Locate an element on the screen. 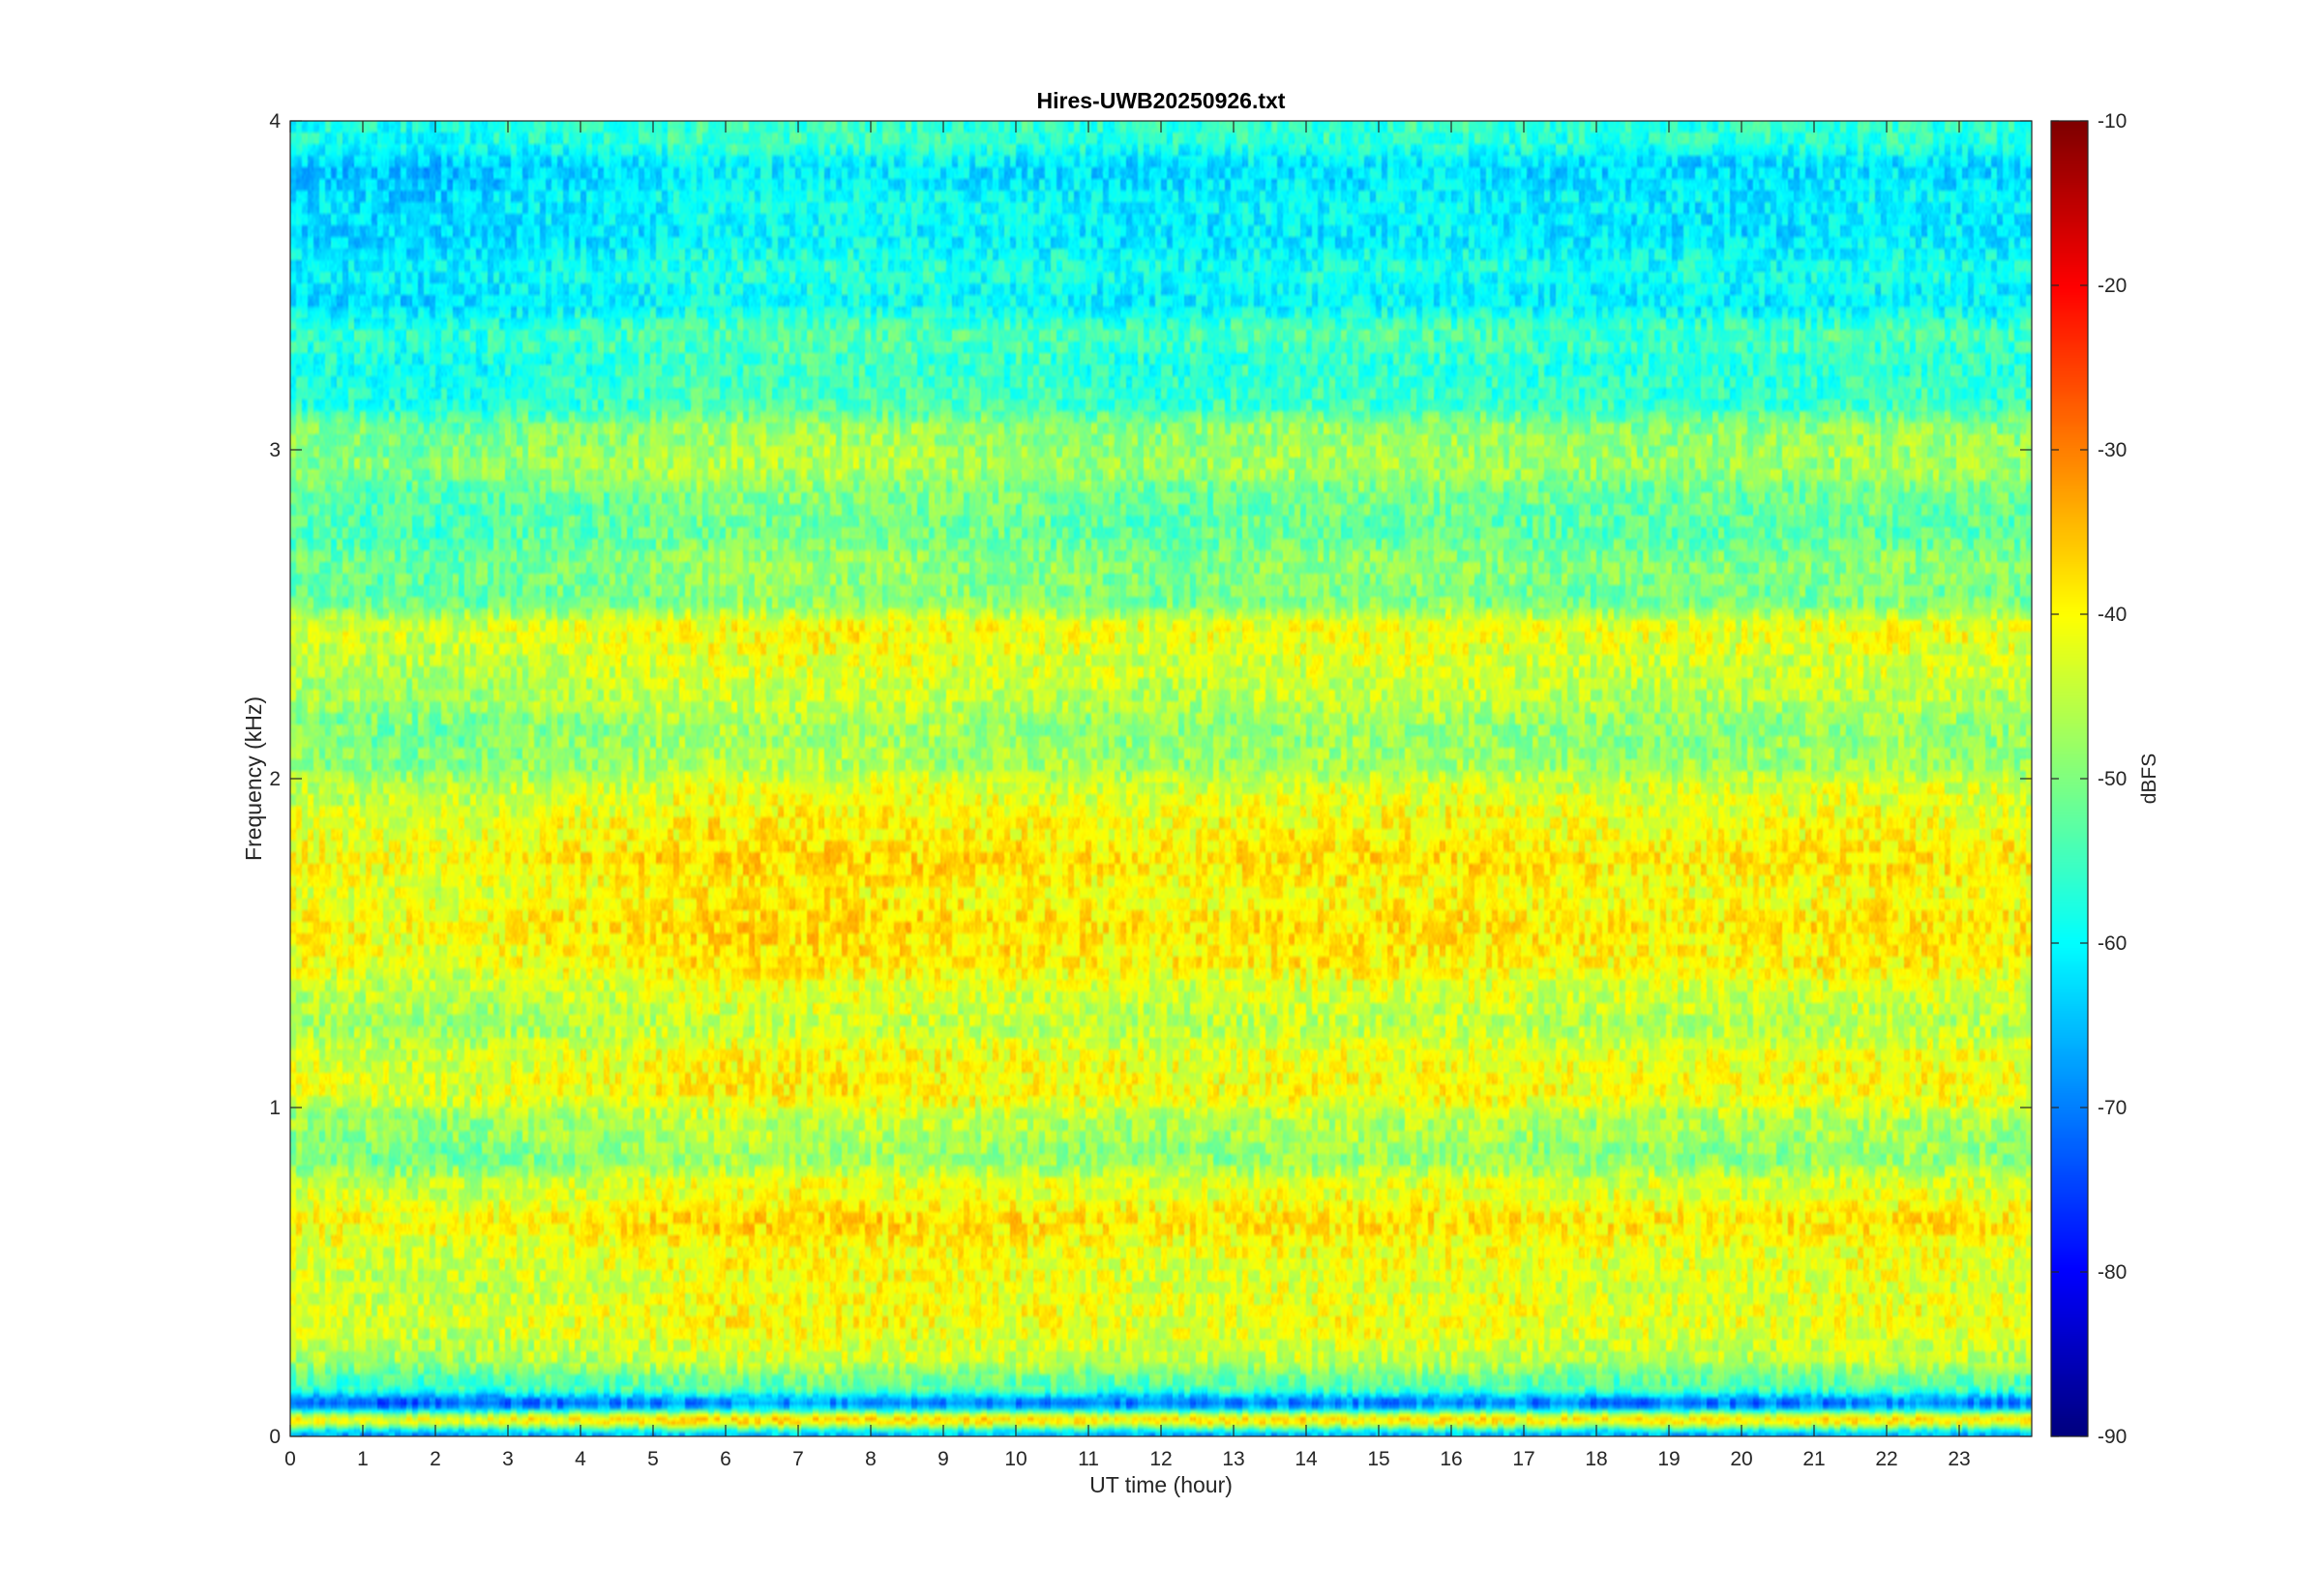  x-tick-label: 21 is located at coordinates (1813, 1459).